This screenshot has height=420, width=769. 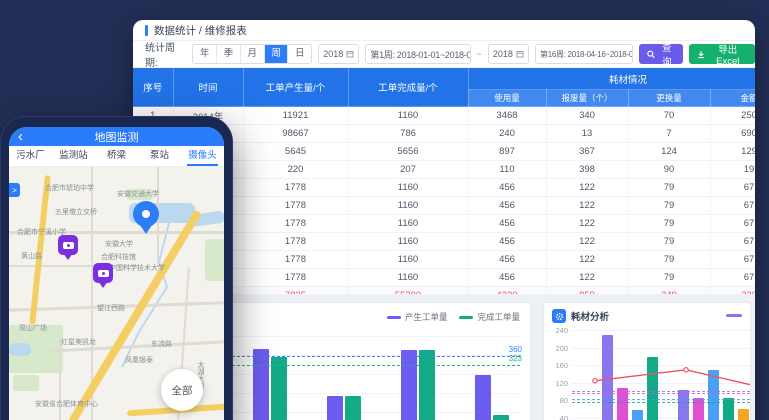 What do you see at coordinates (118, 257) in the screenshot?
I see `map-label: 合肥科技馆` at bounding box center [118, 257].